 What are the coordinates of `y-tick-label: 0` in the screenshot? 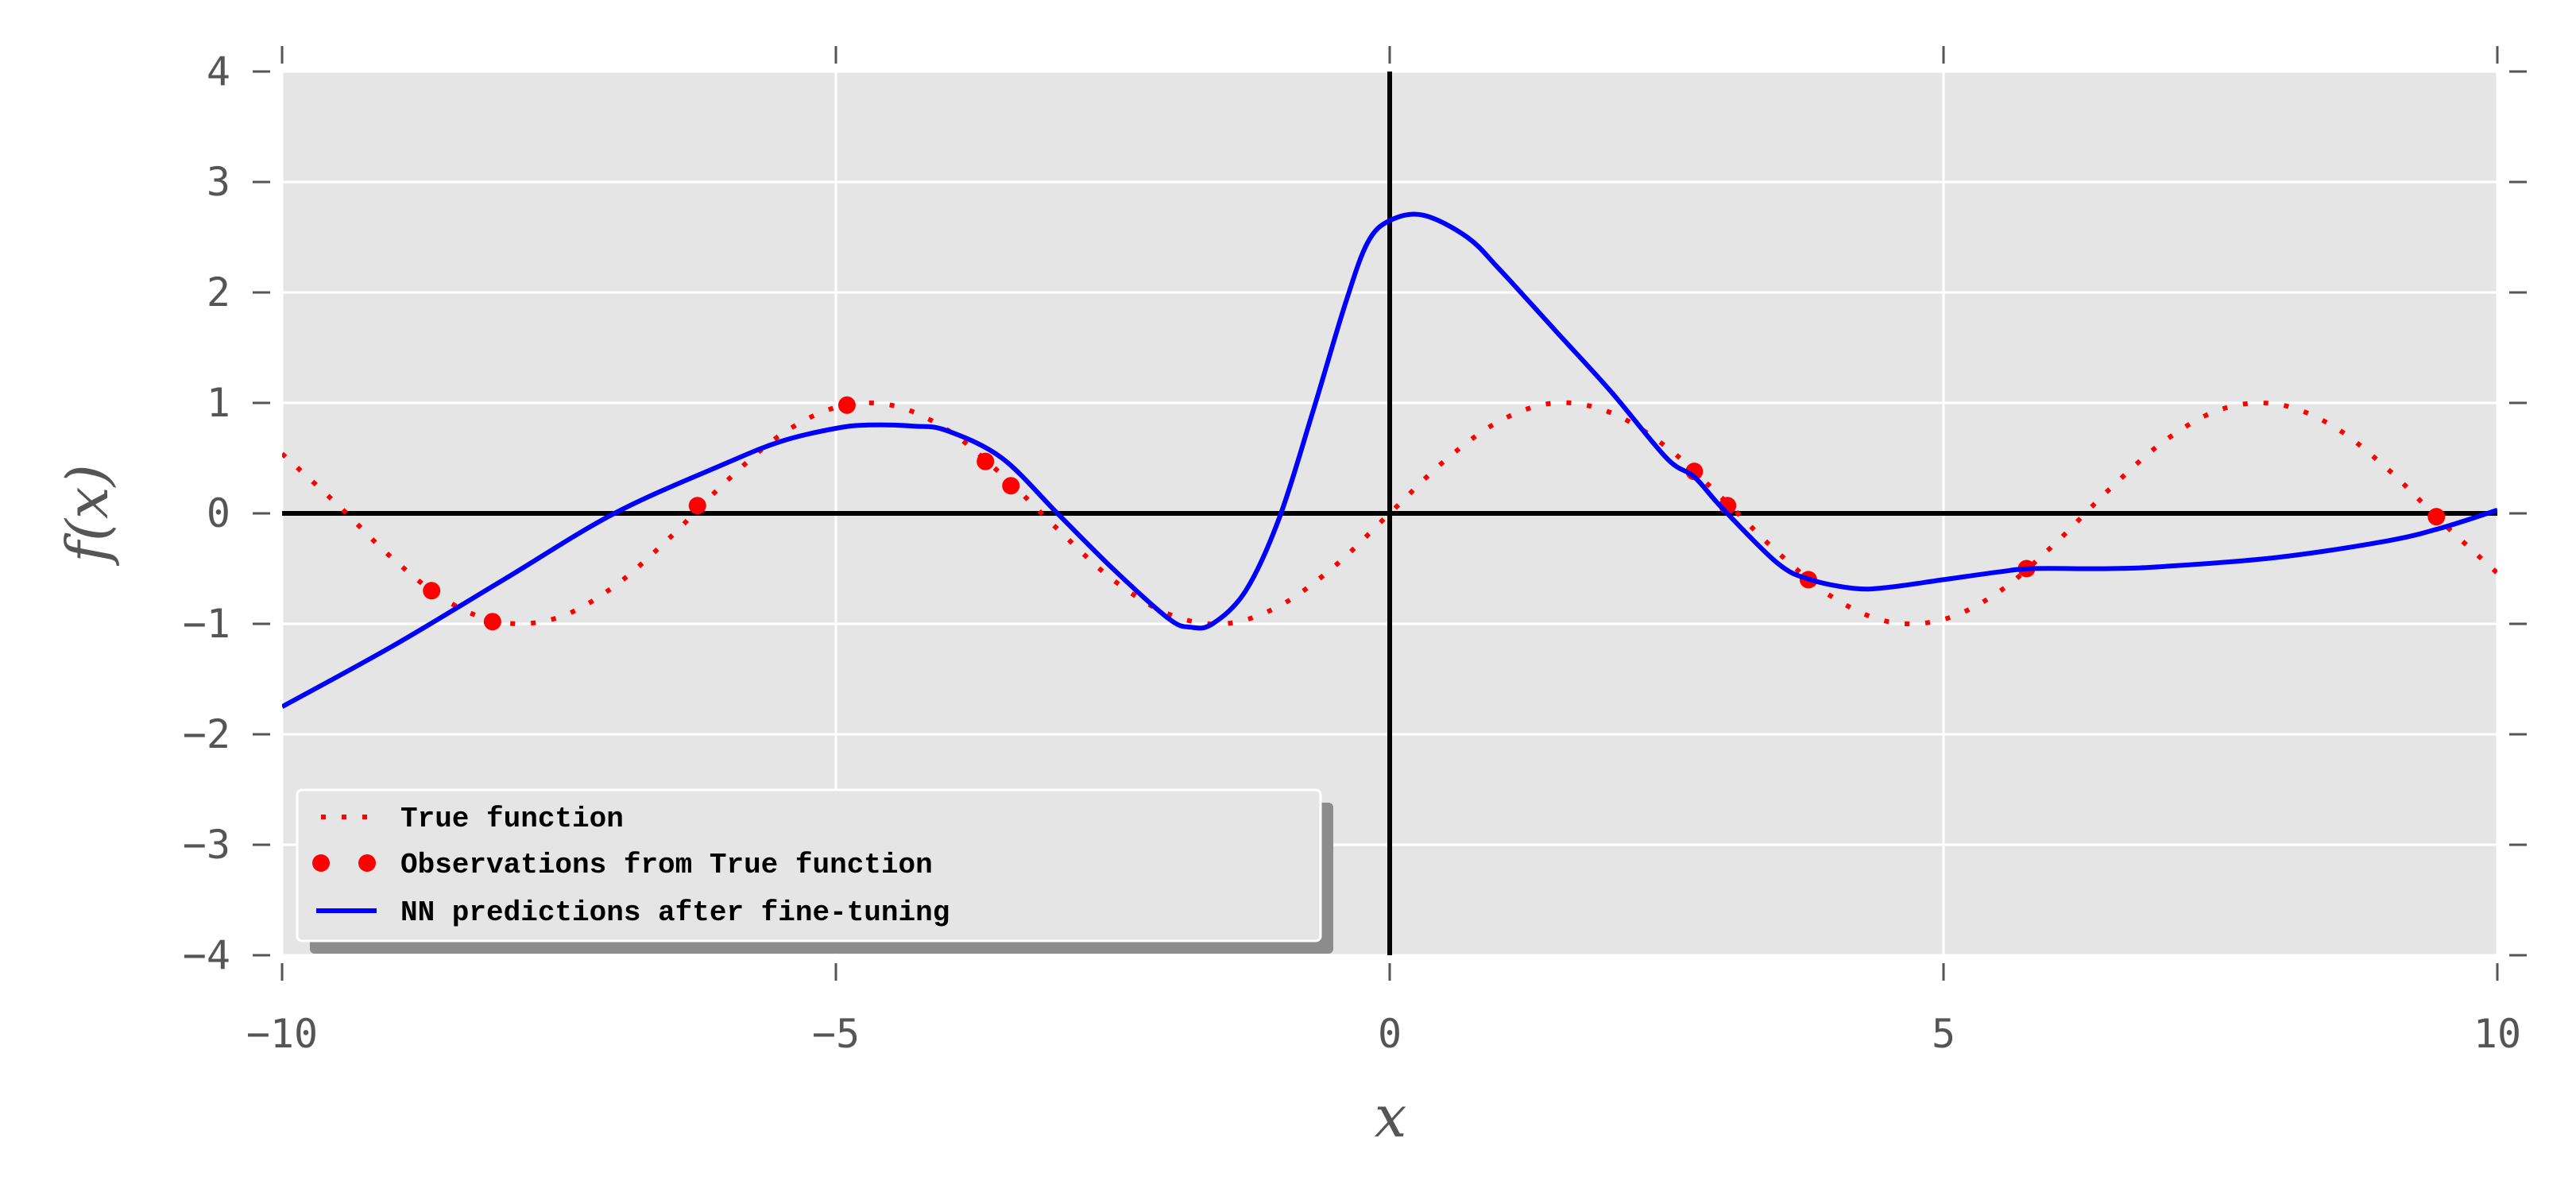 It's located at (218, 513).